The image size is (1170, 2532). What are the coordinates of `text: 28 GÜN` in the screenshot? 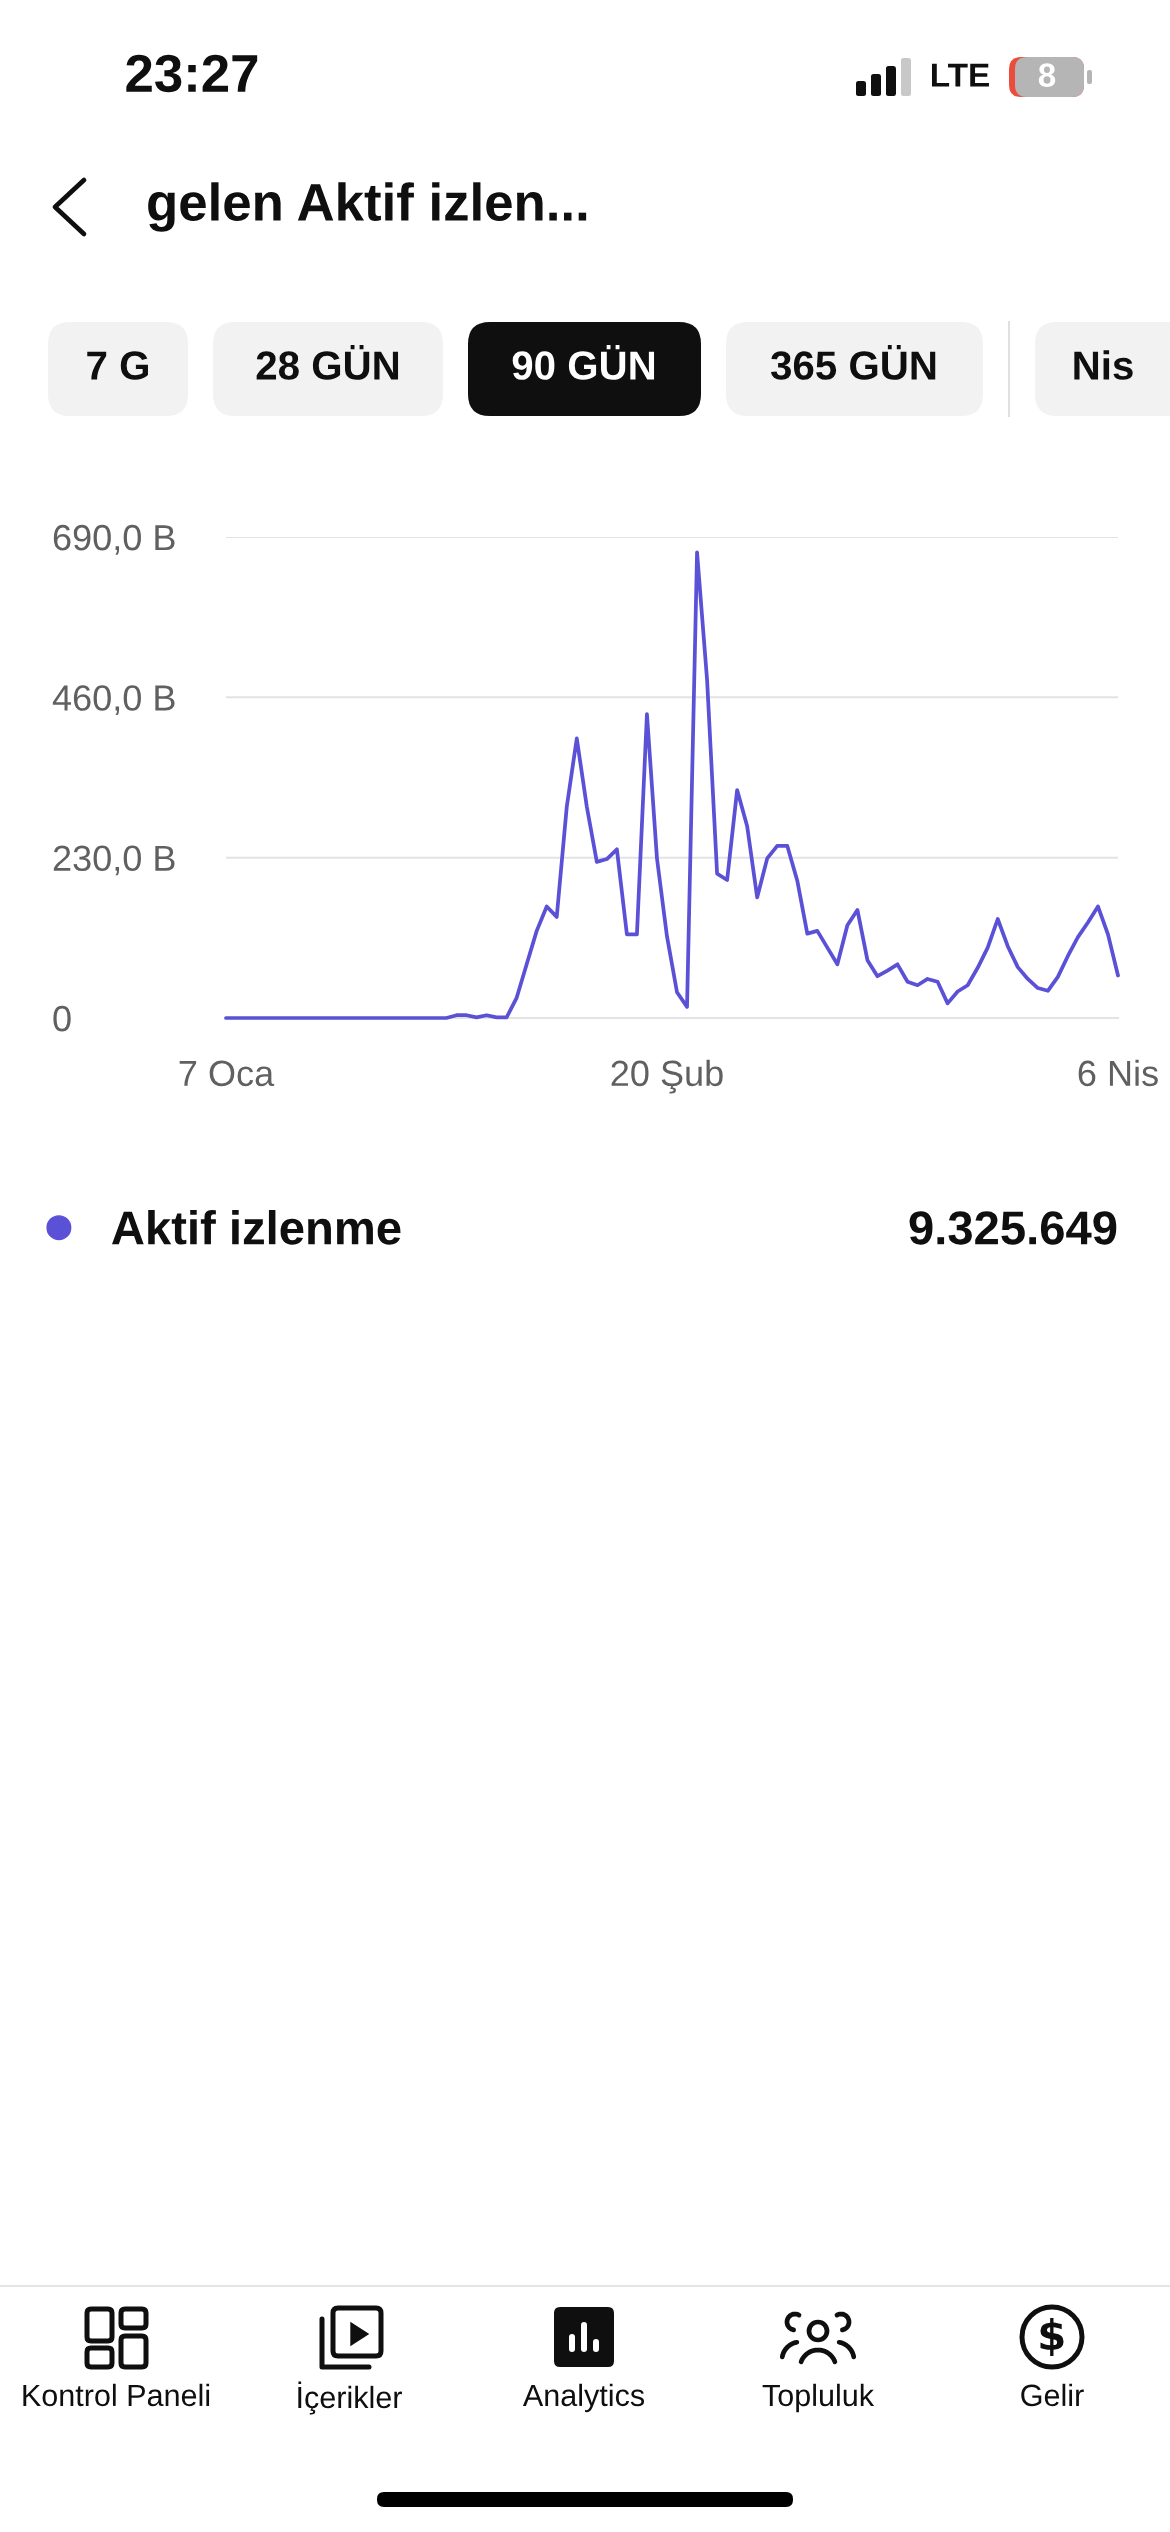 It's located at (327, 362).